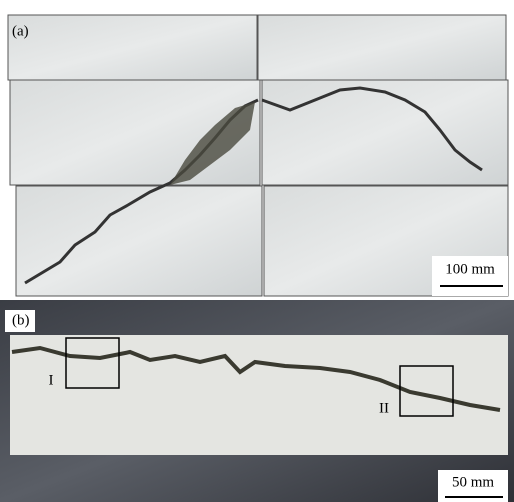  Describe the element at coordinates (384, 408) in the screenshot. I see `region-label: II` at that location.